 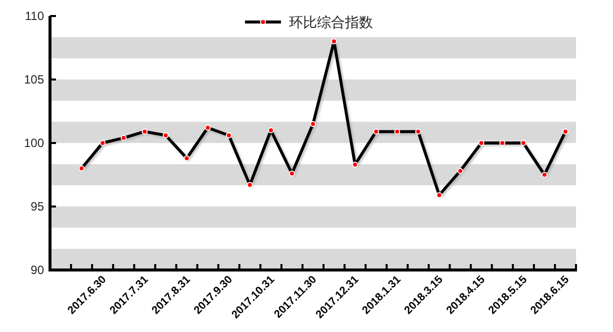 What do you see at coordinates (34, 16) in the screenshot?
I see `y-tick-label: 110` at bounding box center [34, 16].